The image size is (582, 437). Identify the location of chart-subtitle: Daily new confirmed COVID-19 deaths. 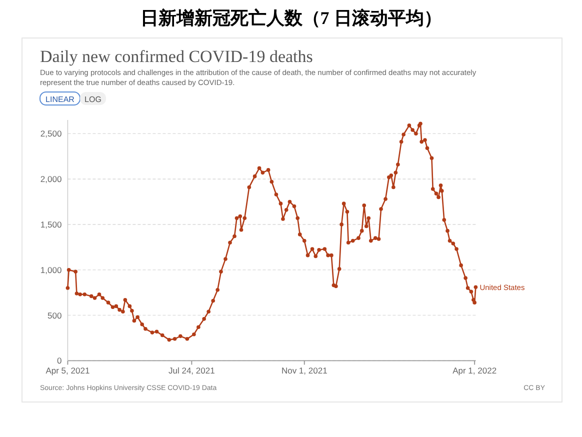
(176, 56).